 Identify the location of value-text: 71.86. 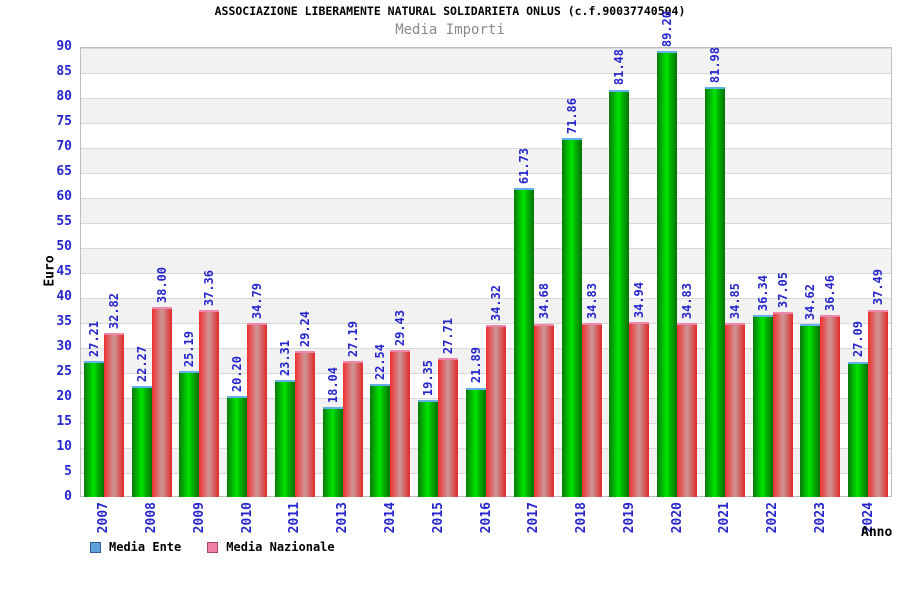
(571, 115).